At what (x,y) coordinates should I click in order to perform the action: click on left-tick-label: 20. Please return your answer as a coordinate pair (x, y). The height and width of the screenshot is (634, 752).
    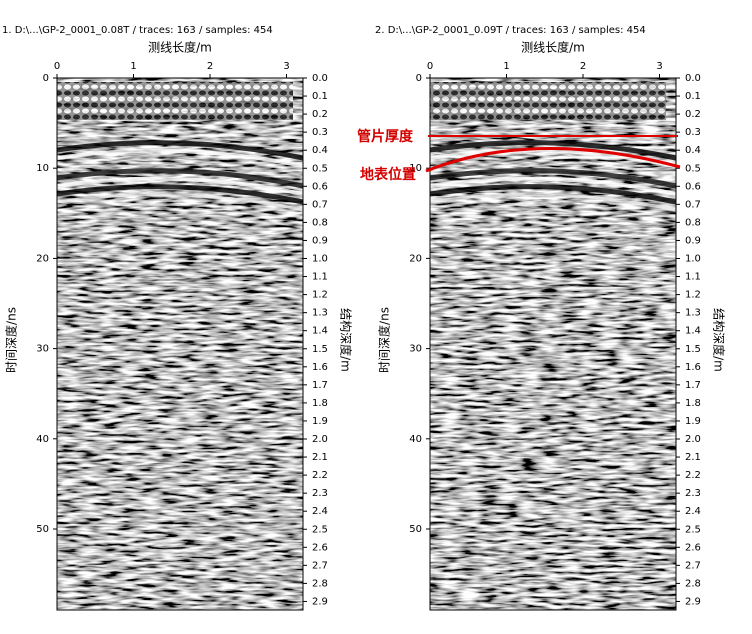
    Looking at the image, I should click on (415, 258).